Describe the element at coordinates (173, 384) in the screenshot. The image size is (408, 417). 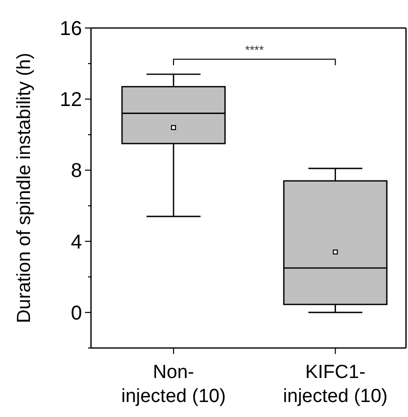
I see `x-tick-label: Non- injected (10)` at that location.